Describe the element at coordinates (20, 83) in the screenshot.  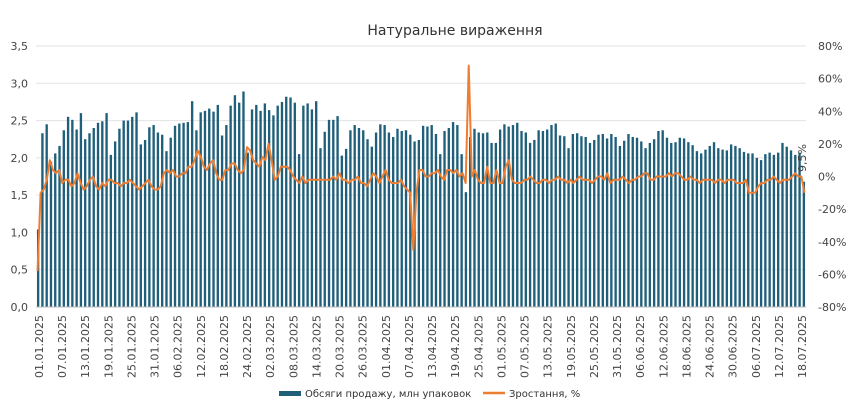
I see `y-left-tick-label: 3,0` at that location.